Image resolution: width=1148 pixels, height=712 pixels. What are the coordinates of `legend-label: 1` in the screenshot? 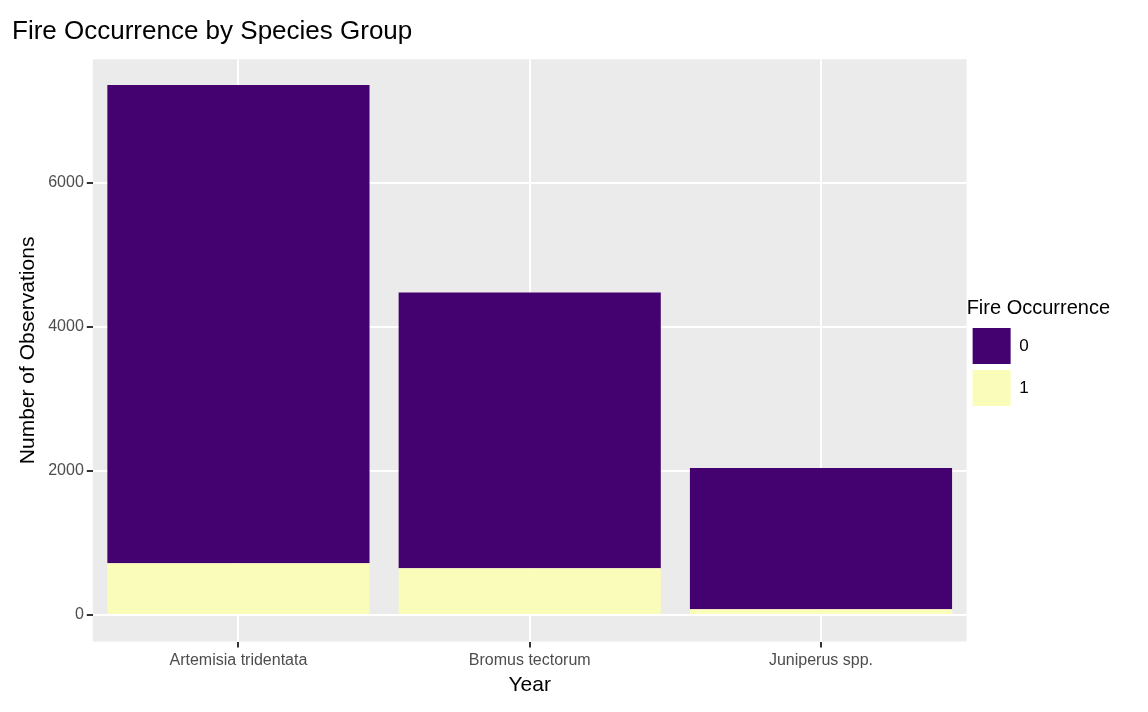 It's located at (1024, 387).